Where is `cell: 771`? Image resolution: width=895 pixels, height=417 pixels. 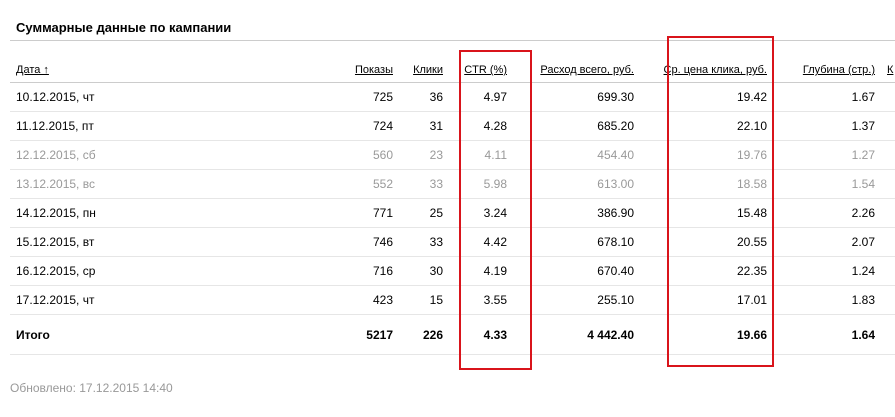
cell: 771 is located at coordinates (382, 213).